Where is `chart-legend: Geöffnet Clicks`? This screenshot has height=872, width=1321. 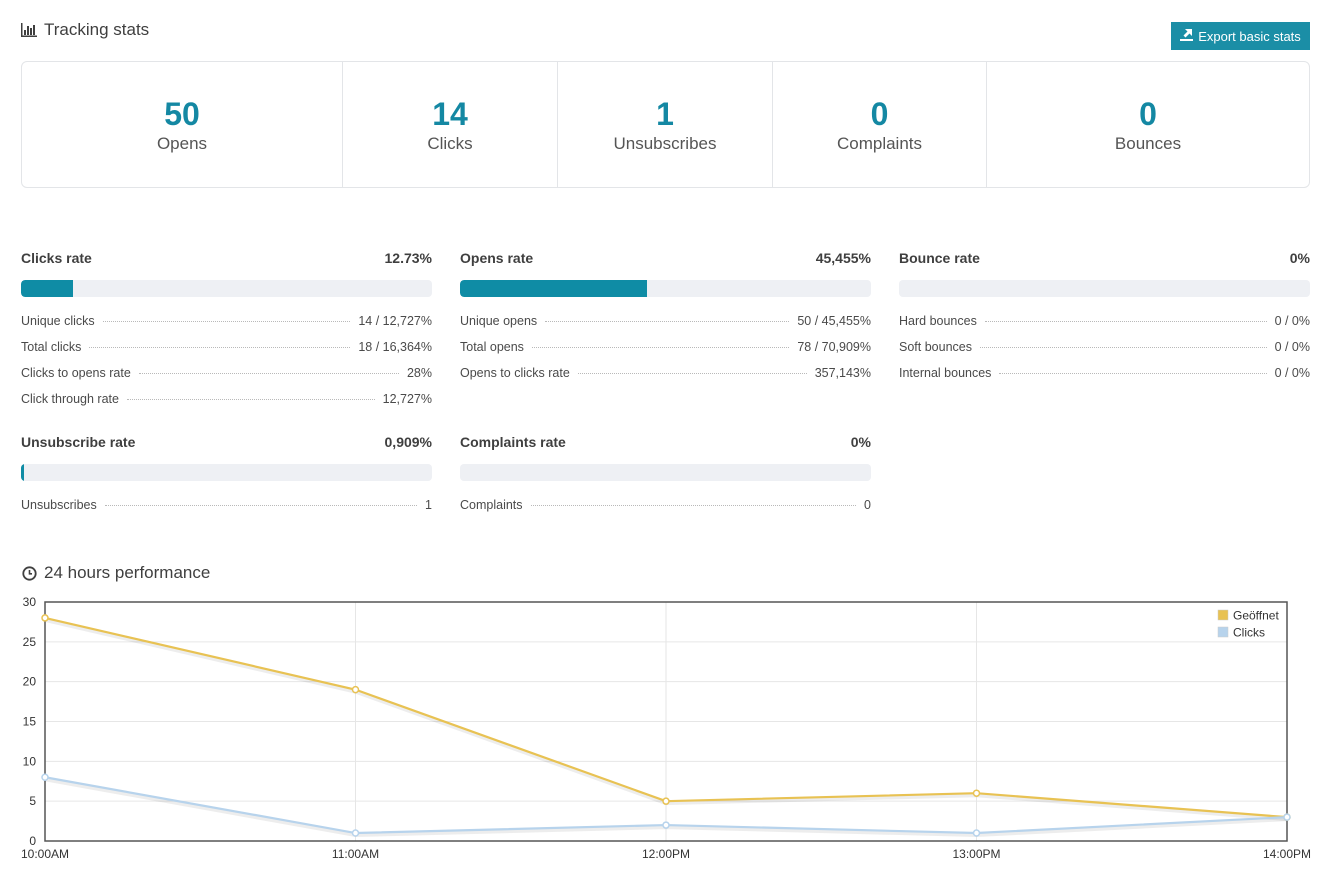 chart-legend: Geöffnet Clicks is located at coordinates (1248, 624).